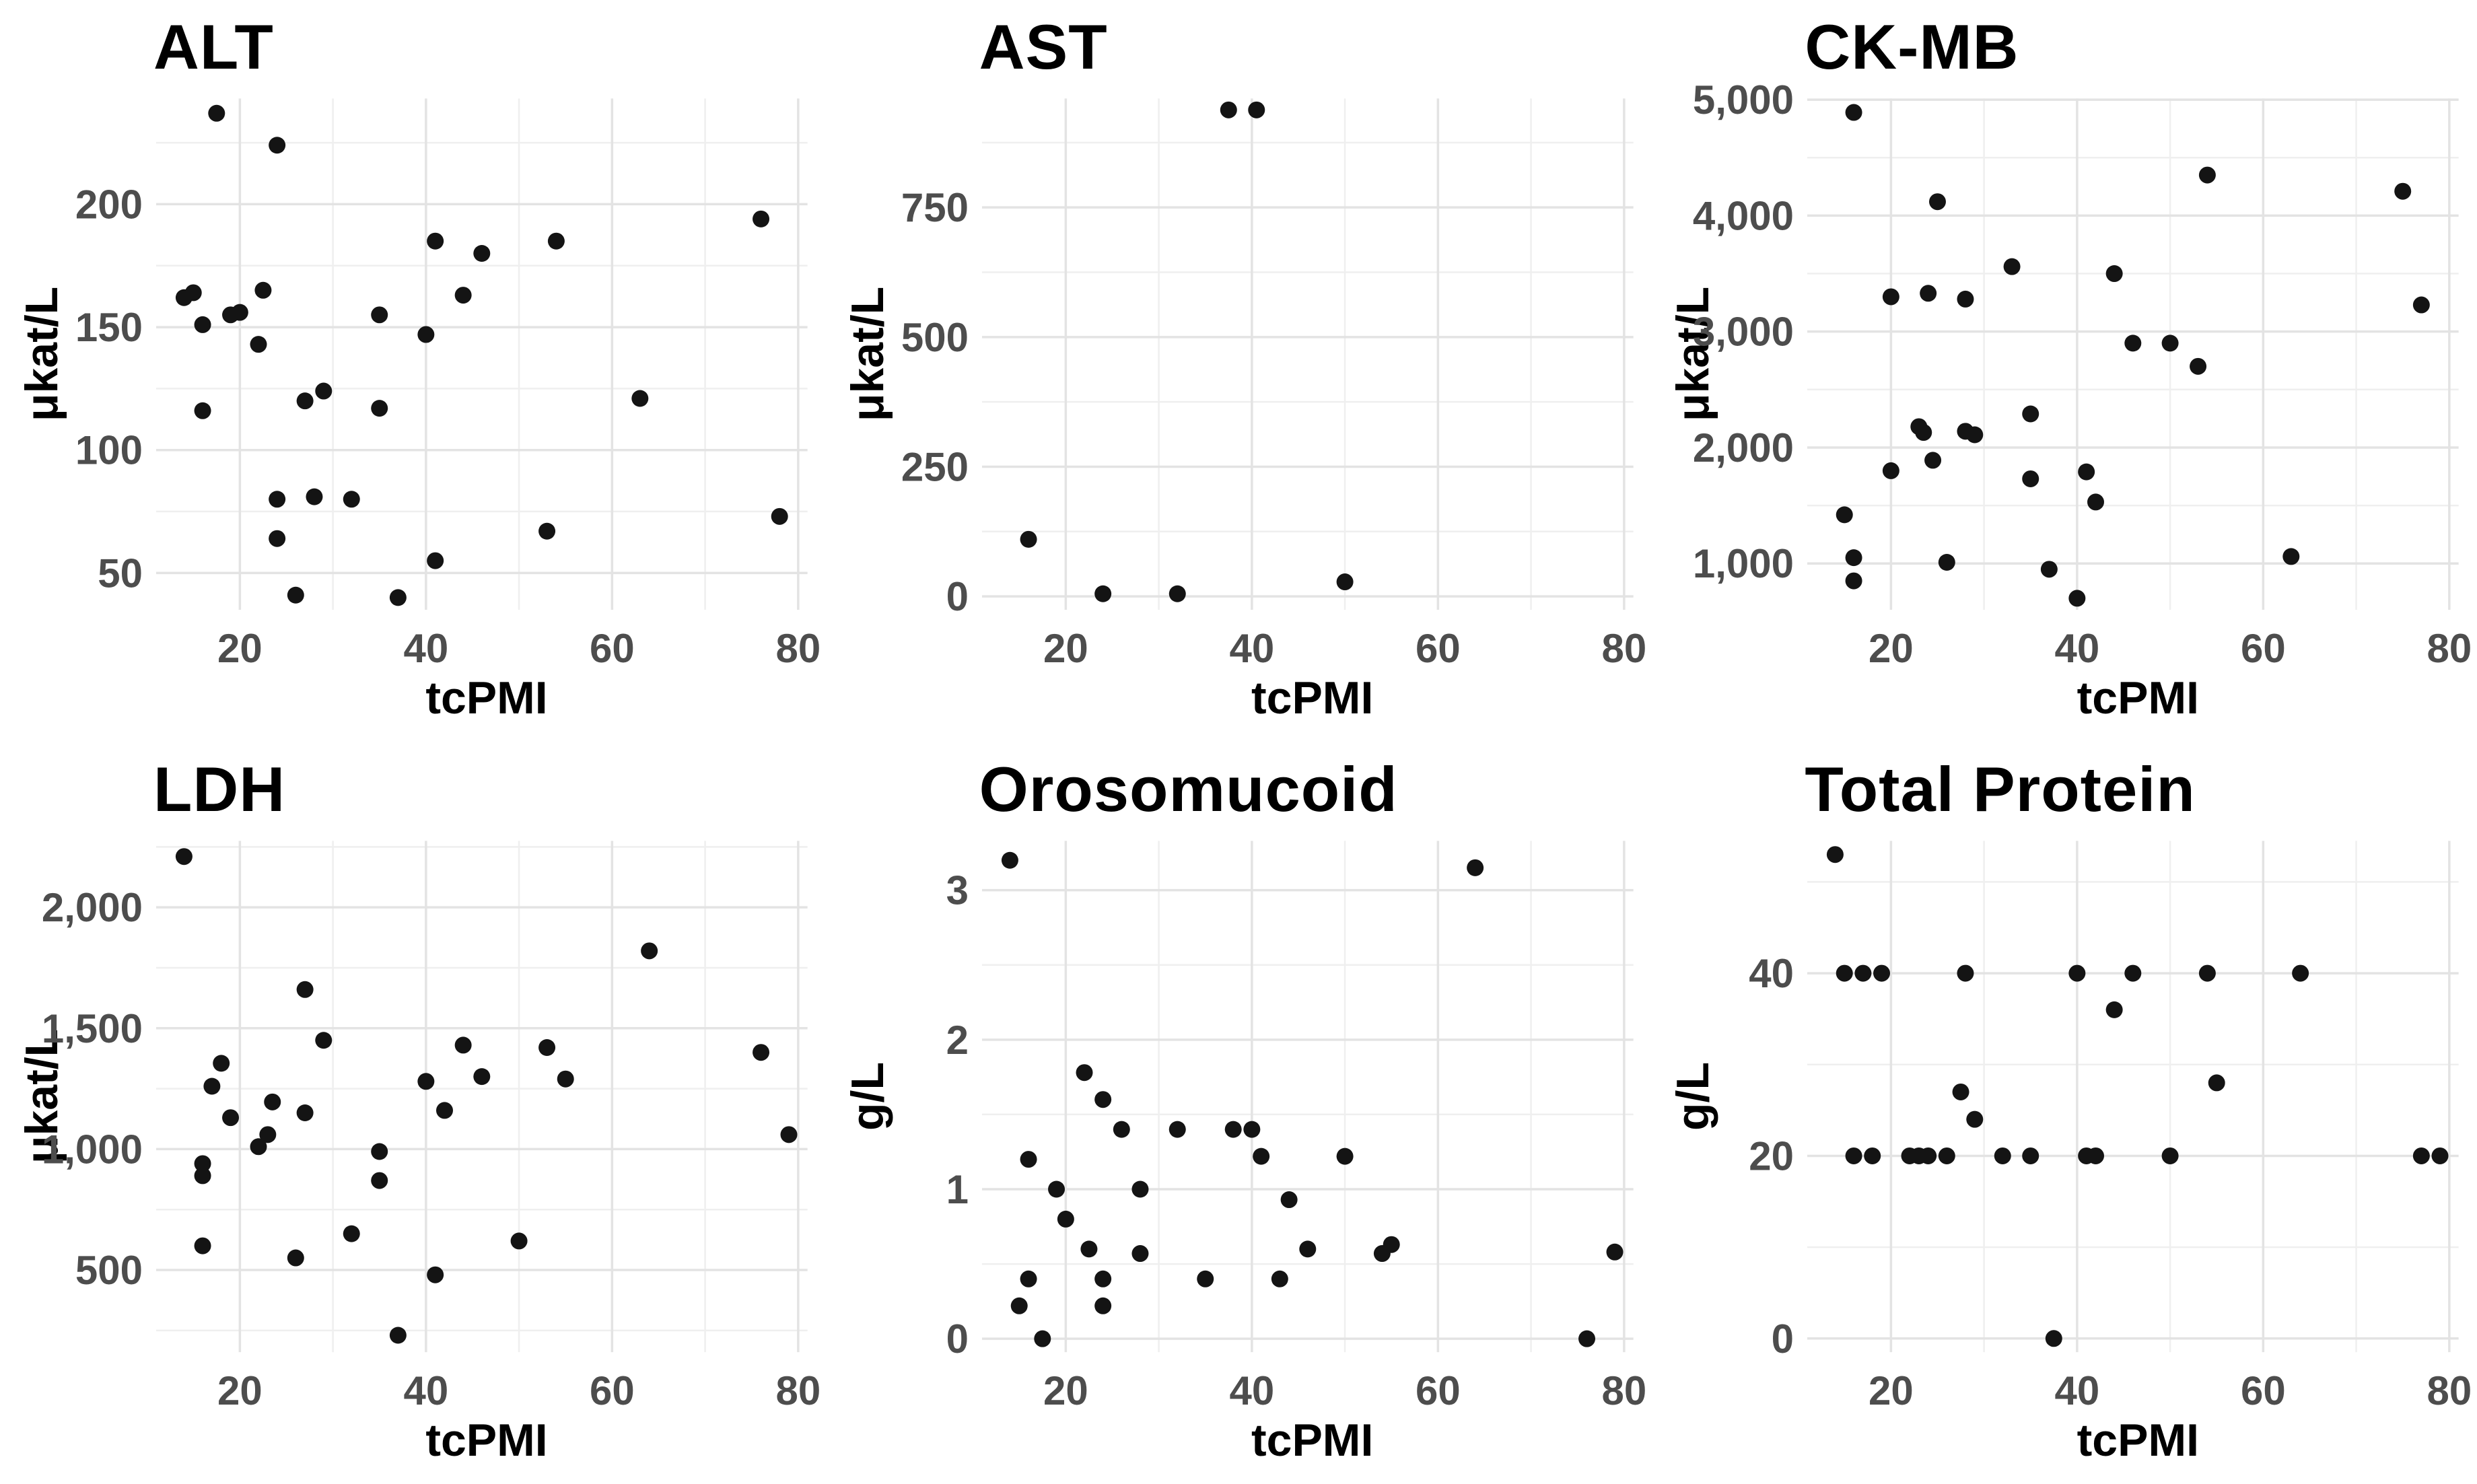 This screenshot has height=1484, width=2477. What do you see at coordinates (109, 451) in the screenshot?
I see `y-tick-label: 100` at bounding box center [109, 451].